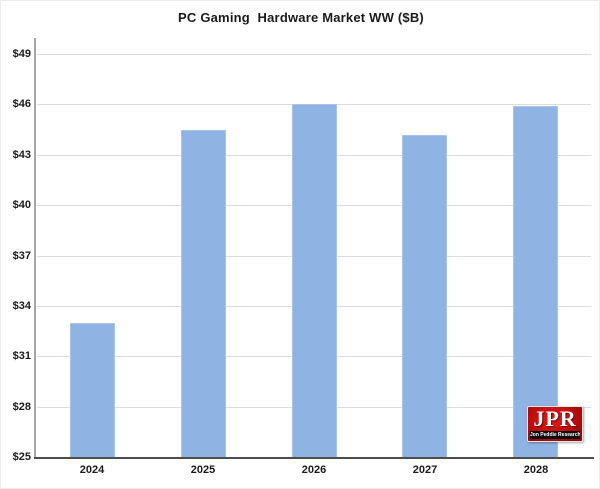 The height and width of the screenshot is (489, 600). I want to click on y-tick-label-46: $46, so click(21, 104).